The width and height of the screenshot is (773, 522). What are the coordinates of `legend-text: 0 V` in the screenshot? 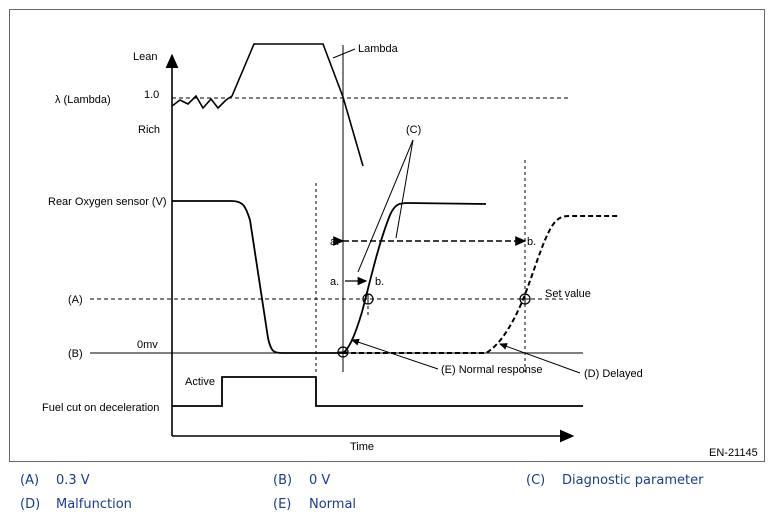 It's located at (320, 480).